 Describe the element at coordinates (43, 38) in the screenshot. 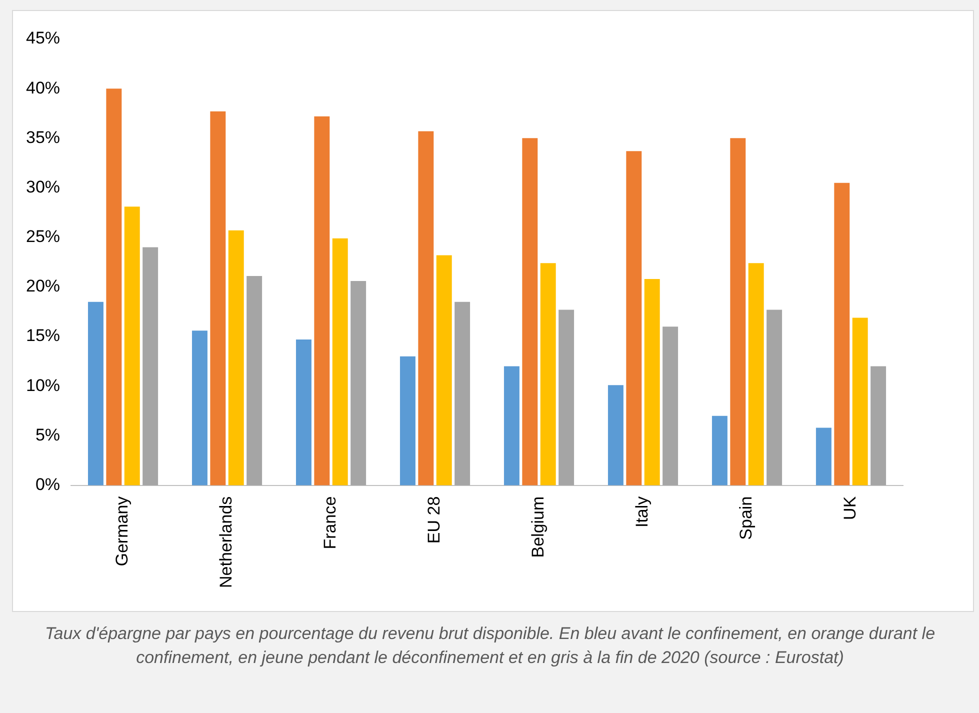

I see `y-tick-label: 45%` at that location.